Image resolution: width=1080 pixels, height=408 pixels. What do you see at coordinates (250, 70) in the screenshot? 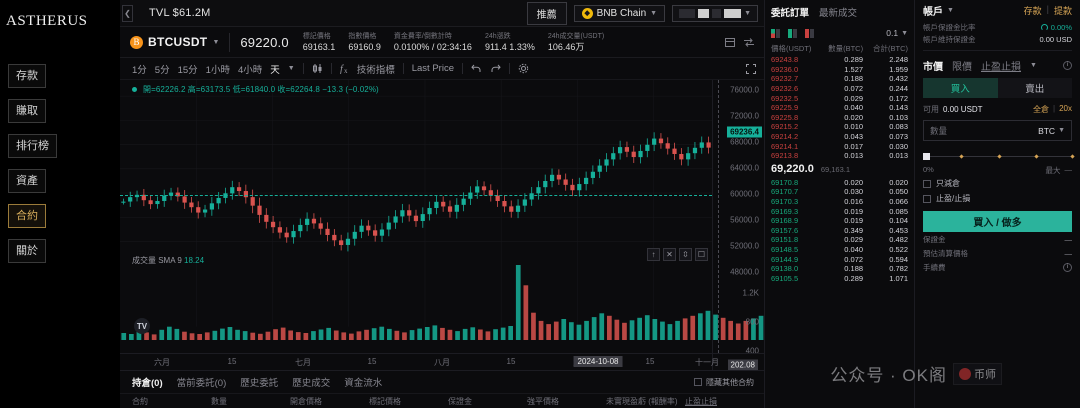
I see `timeframe-4h: 4小時` at bounding box center [250, 70].